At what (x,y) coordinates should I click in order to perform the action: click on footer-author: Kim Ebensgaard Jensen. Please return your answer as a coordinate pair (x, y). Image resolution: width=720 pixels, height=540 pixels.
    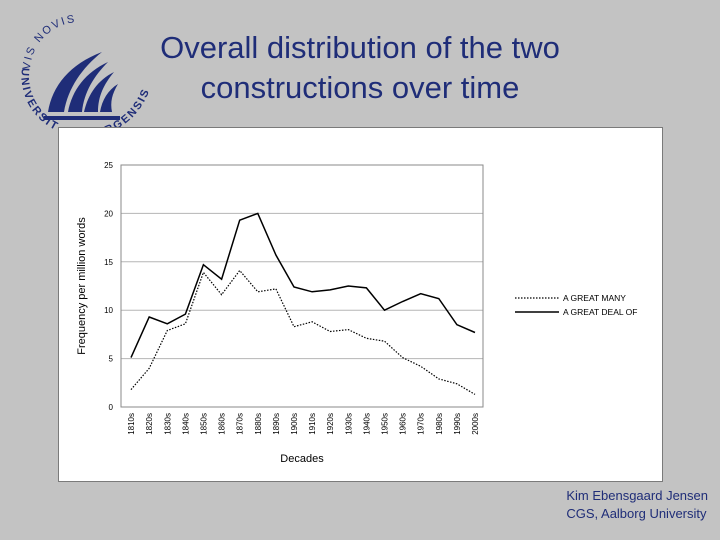
    Looking at the image, I should click on (637, 495).